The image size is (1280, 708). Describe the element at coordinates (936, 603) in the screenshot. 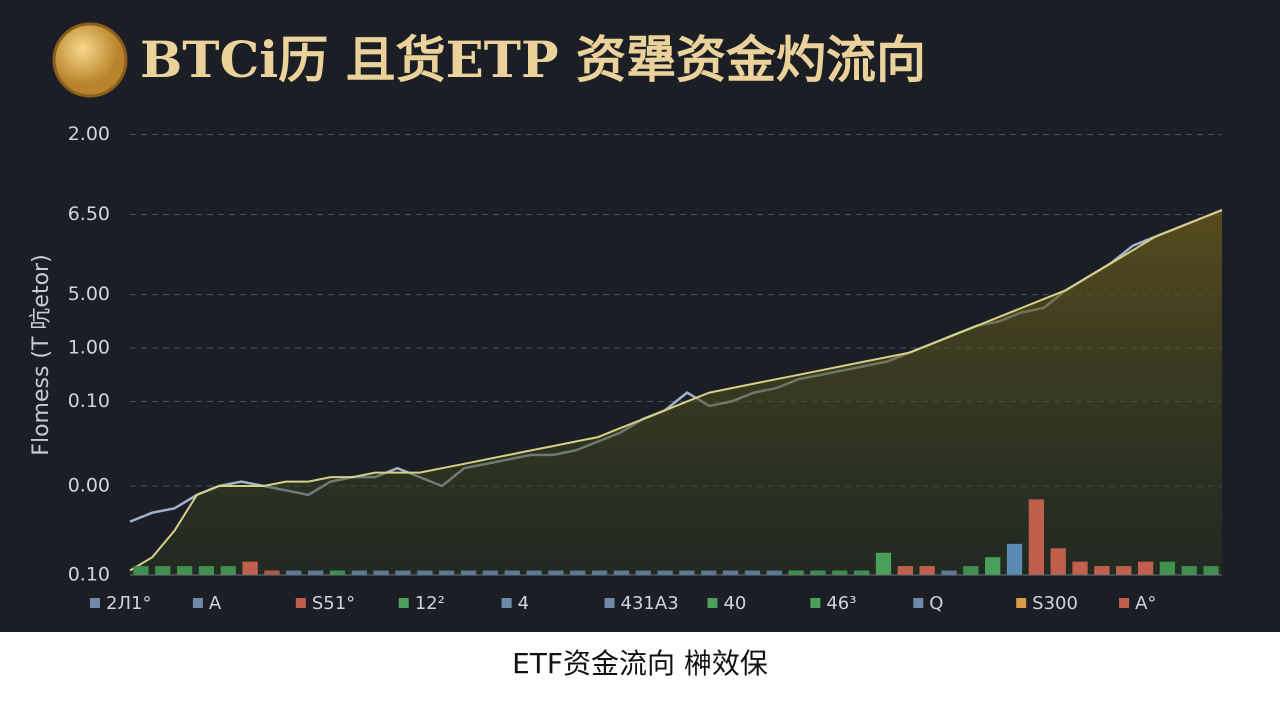

I see `legend-label: Q` at that location.